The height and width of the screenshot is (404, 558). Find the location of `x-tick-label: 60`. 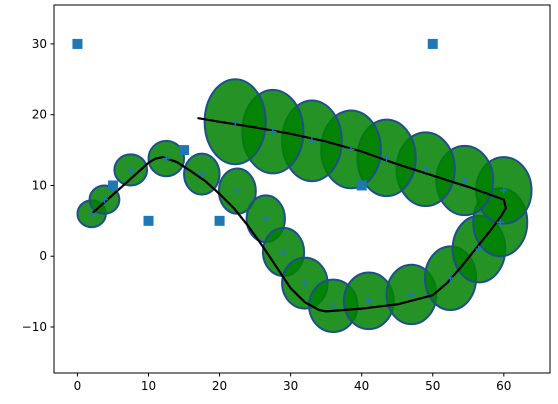

x-tick-label: 60 is located at coordinates (503, 386).